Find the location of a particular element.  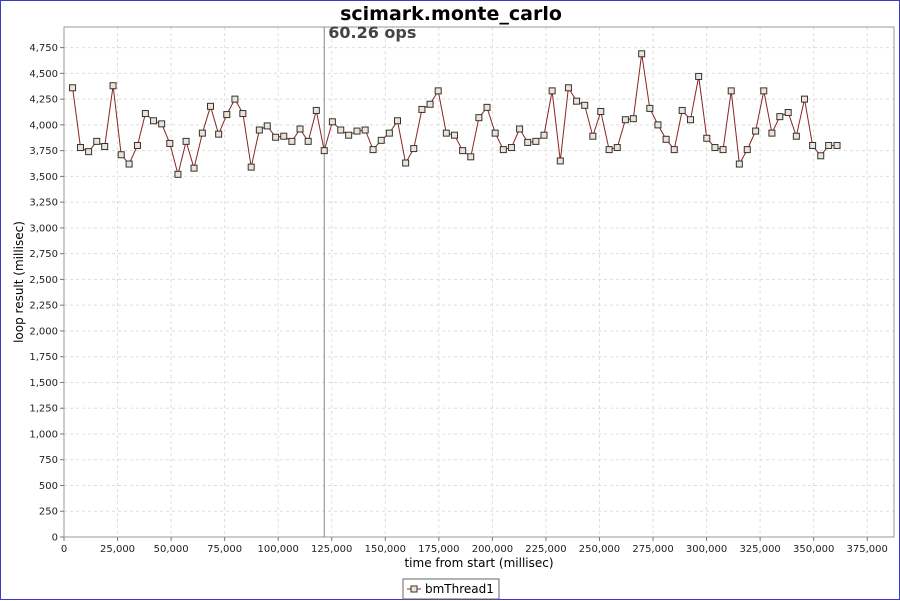

x-tick-label: 150,000 is located at coordinates (385, 549).